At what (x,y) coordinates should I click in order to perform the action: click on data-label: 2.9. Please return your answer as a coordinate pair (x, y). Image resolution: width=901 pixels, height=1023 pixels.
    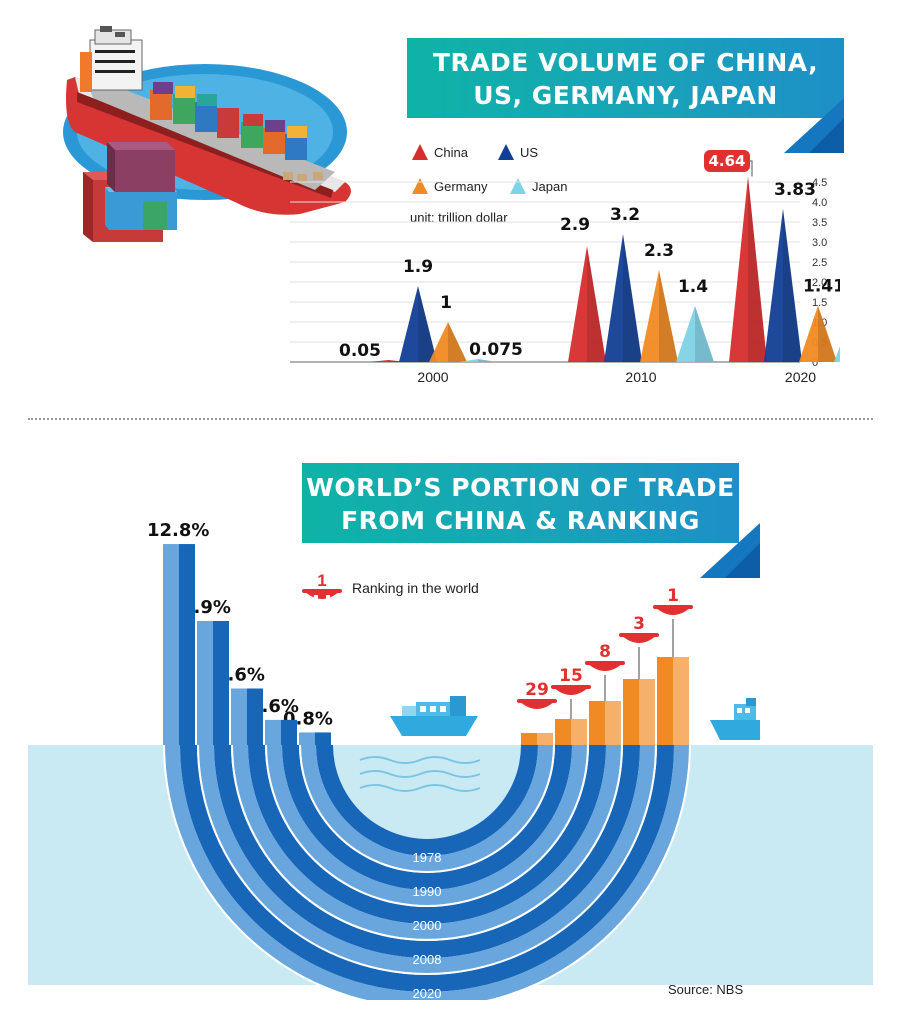
    Looking at the image, I should click on (575, 225).